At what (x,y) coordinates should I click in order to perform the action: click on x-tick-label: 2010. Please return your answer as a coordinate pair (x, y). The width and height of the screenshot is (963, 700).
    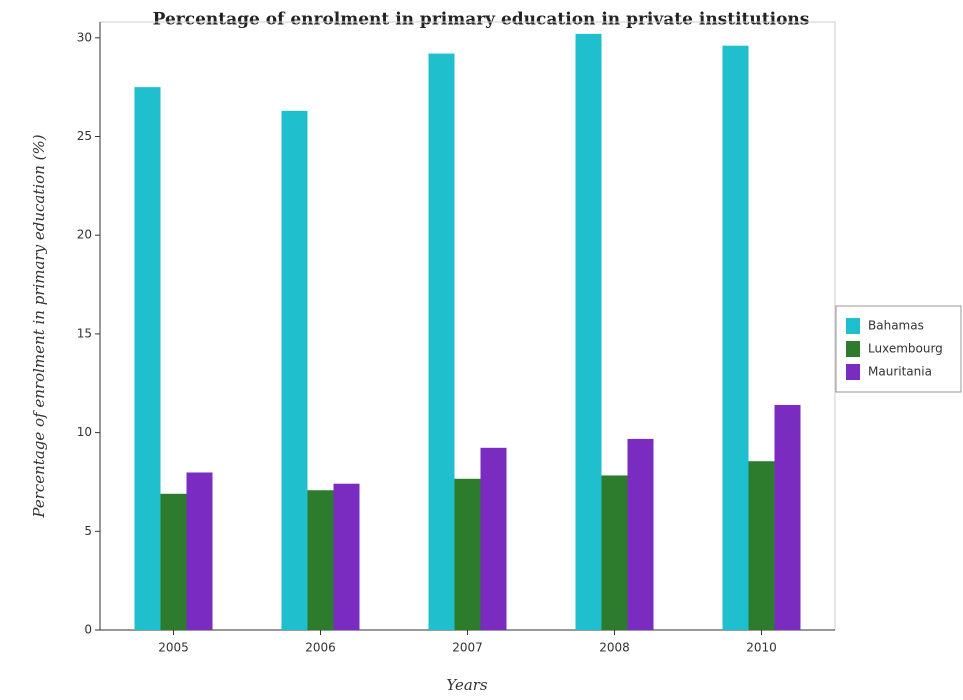
    Looking at the image, I should click on (761, 648).